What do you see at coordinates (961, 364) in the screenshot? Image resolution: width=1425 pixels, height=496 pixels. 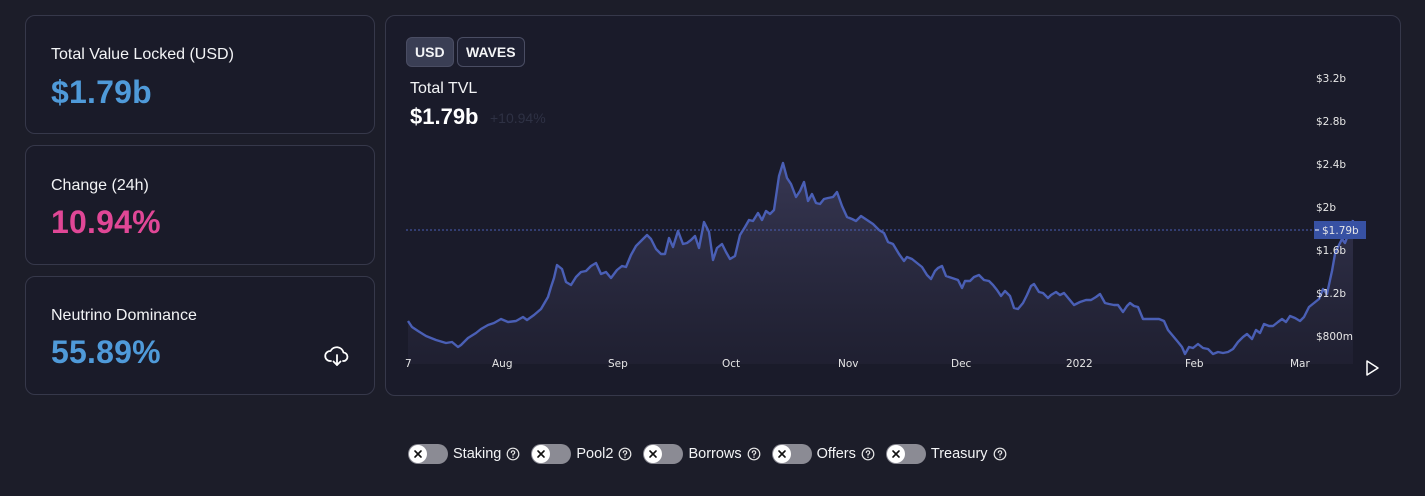 I see `x-tick-dec: Dec` at bounding box center [961, 364].